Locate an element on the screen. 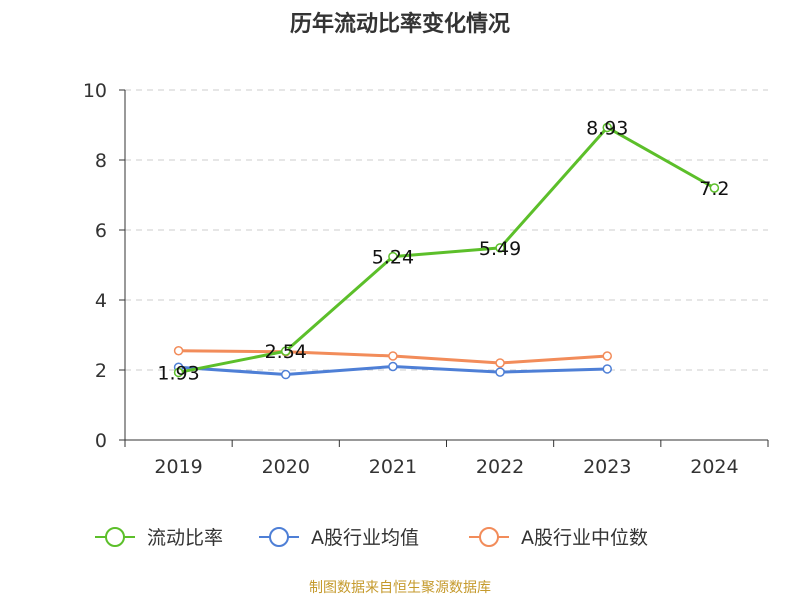 Image resolution: width=800 pixels, height=600 pixels. chart-title: 历年流动比率变化情况 is located at coordinates (399, 24).